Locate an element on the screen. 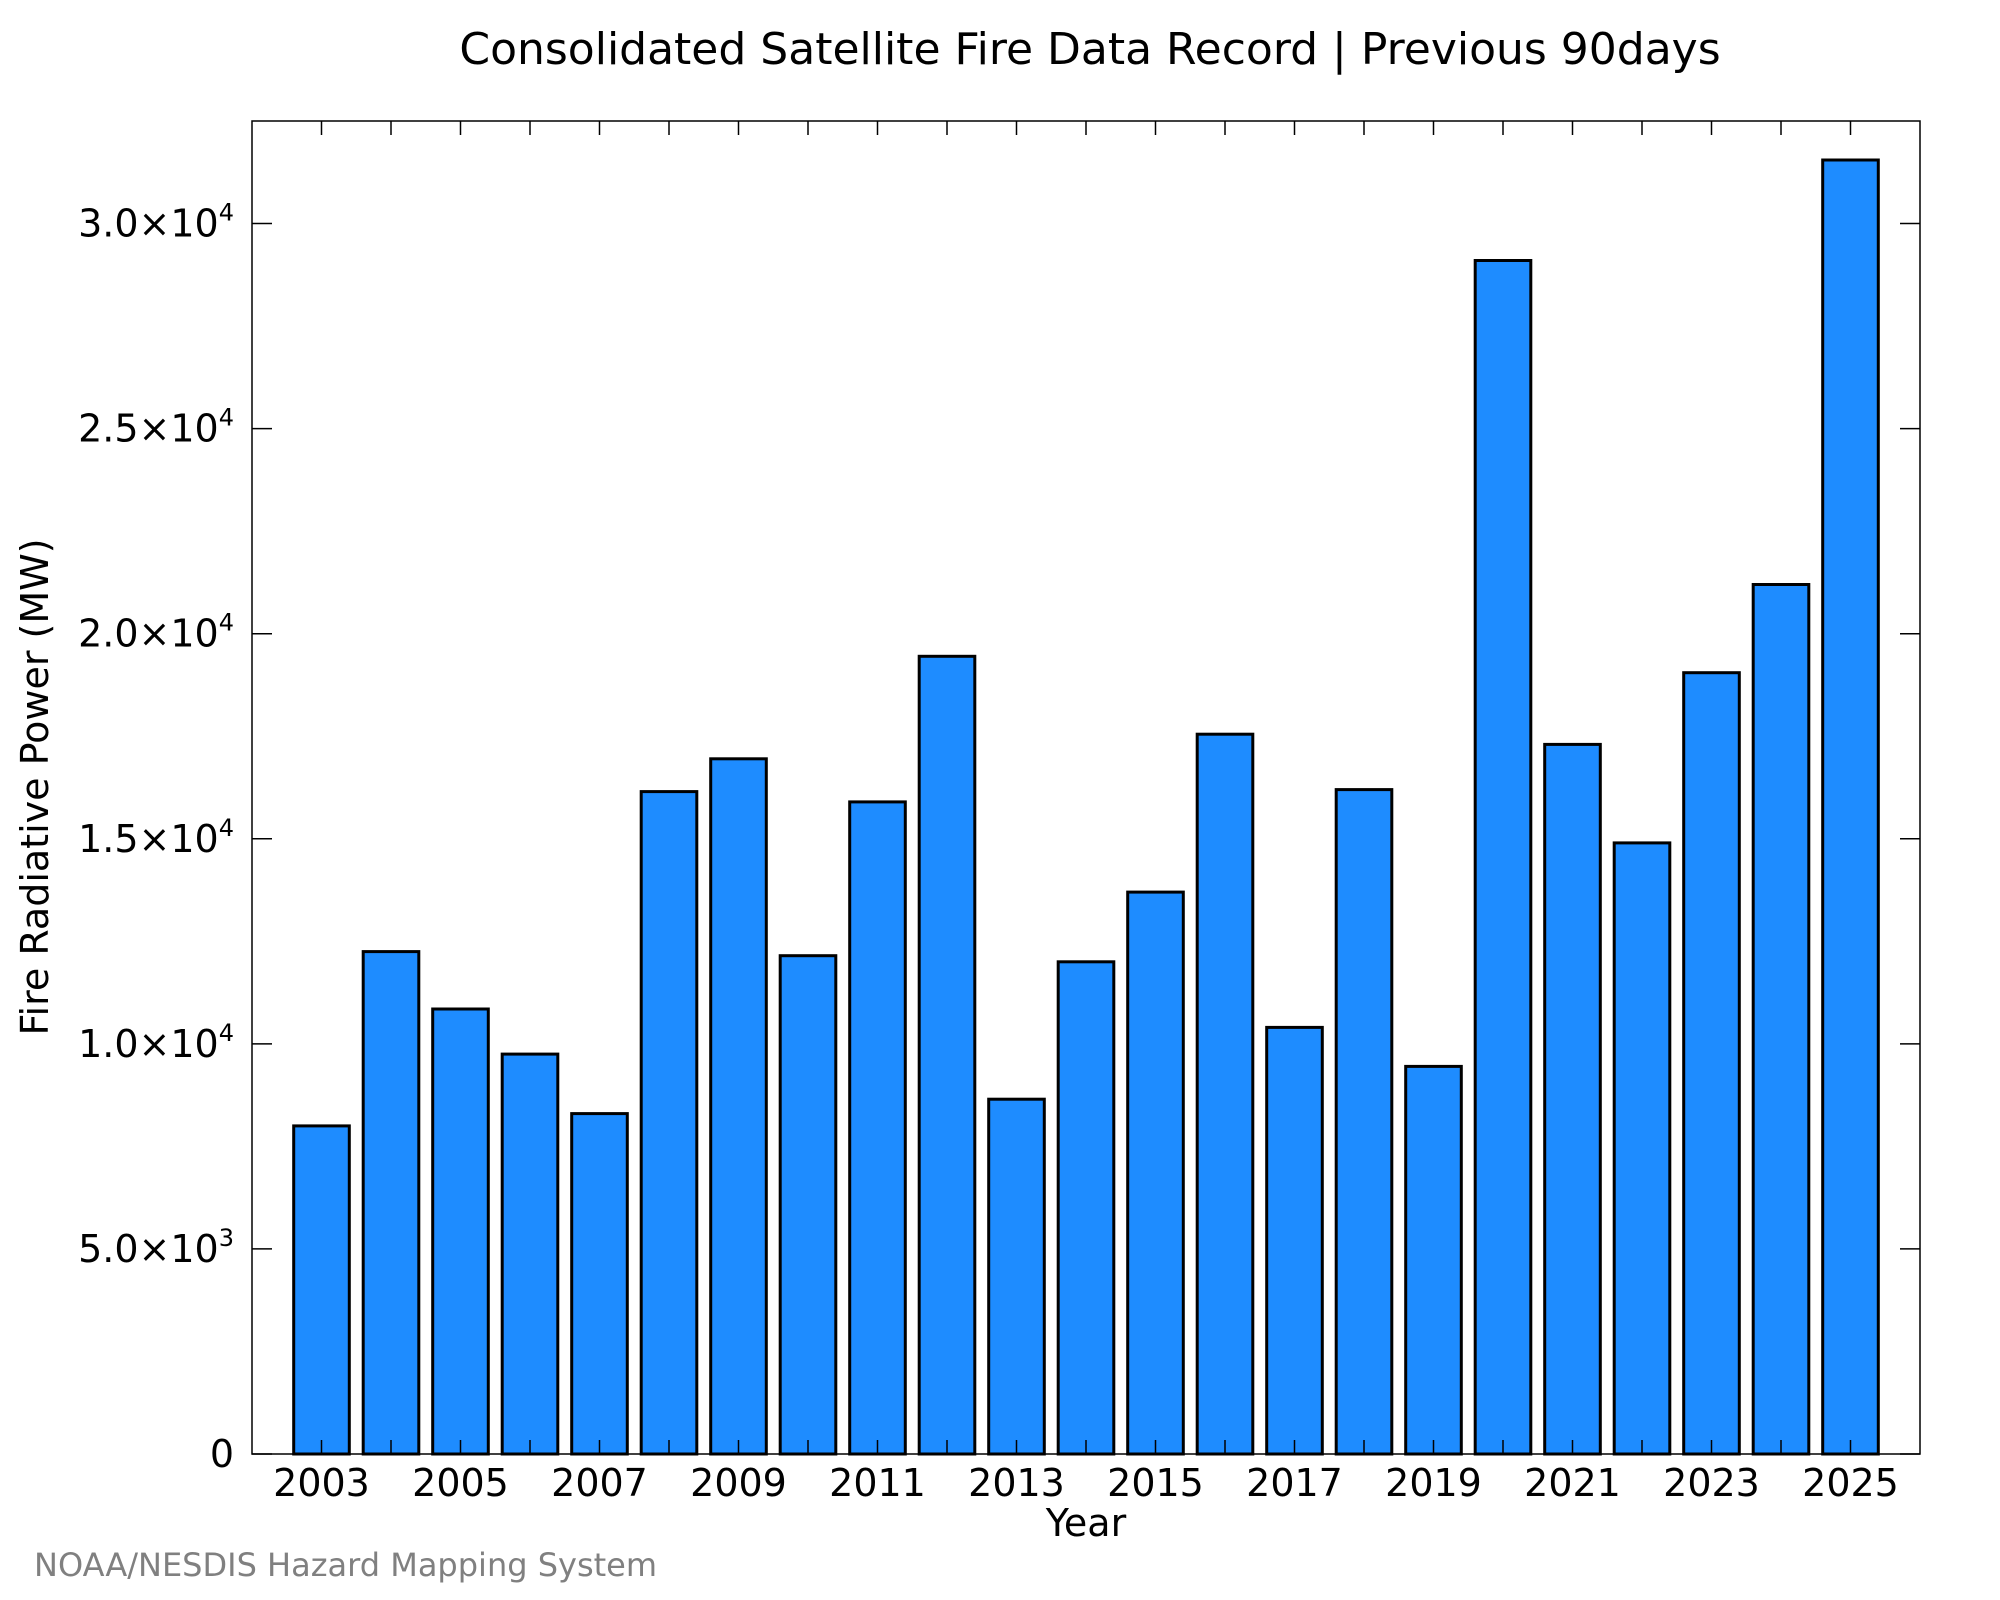 This screenshot has height=1600, width=2000. x-tick-label: 2015 is located at coordinates (1155, 1483).